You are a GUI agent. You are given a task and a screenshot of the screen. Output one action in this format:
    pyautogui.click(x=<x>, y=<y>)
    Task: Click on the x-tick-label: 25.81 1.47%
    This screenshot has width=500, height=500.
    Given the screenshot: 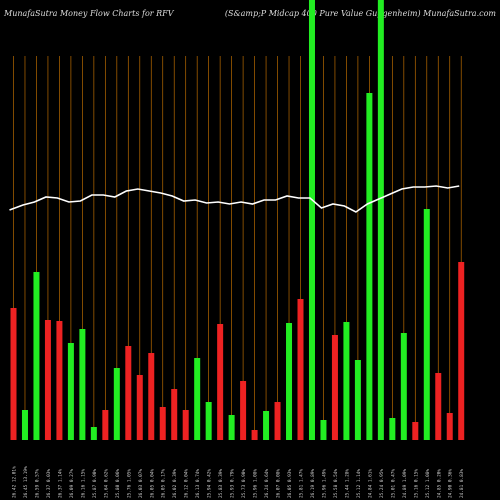 What is the action you would take?
    pyautogui.click(x=302, y=483)
    